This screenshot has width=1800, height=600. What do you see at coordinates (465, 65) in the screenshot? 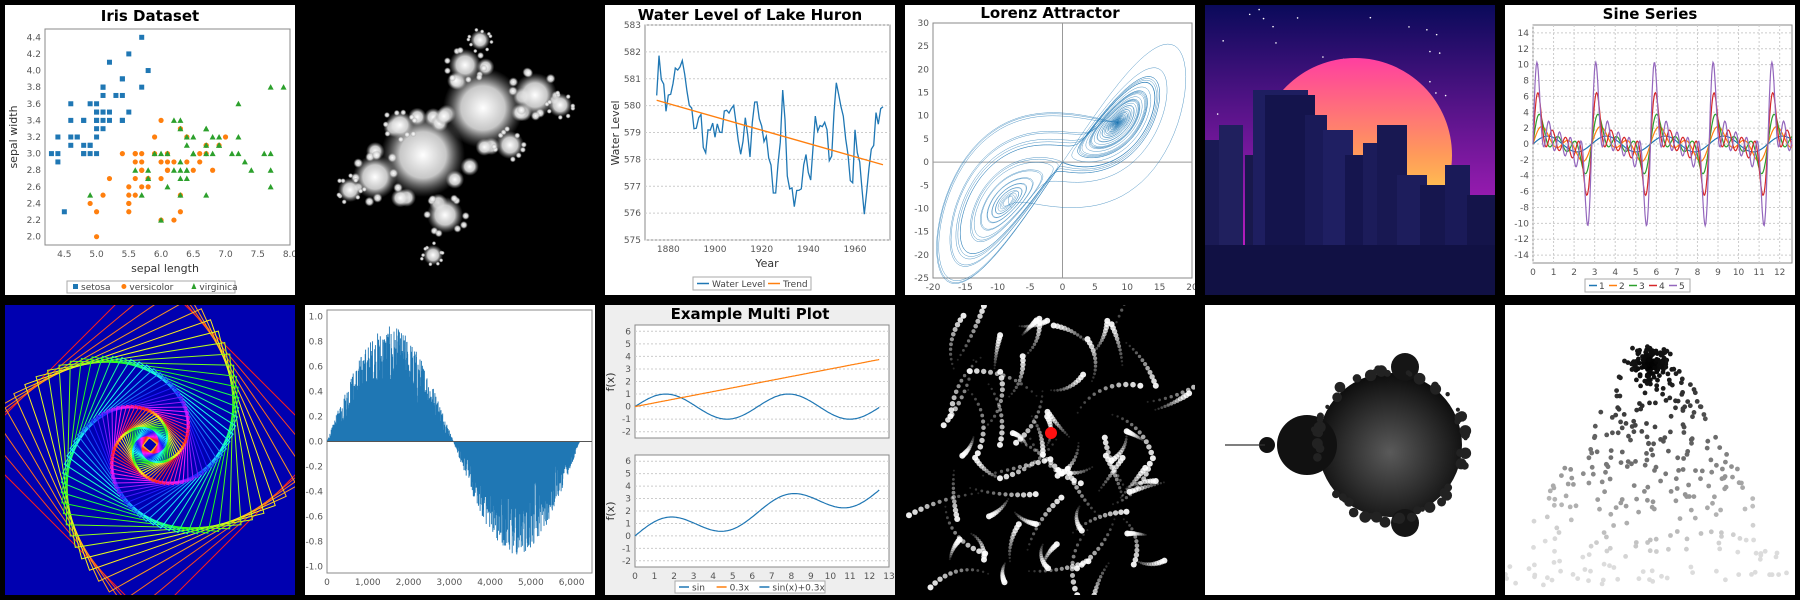
I see `julia-lobe` at bounding box center [465, 65].